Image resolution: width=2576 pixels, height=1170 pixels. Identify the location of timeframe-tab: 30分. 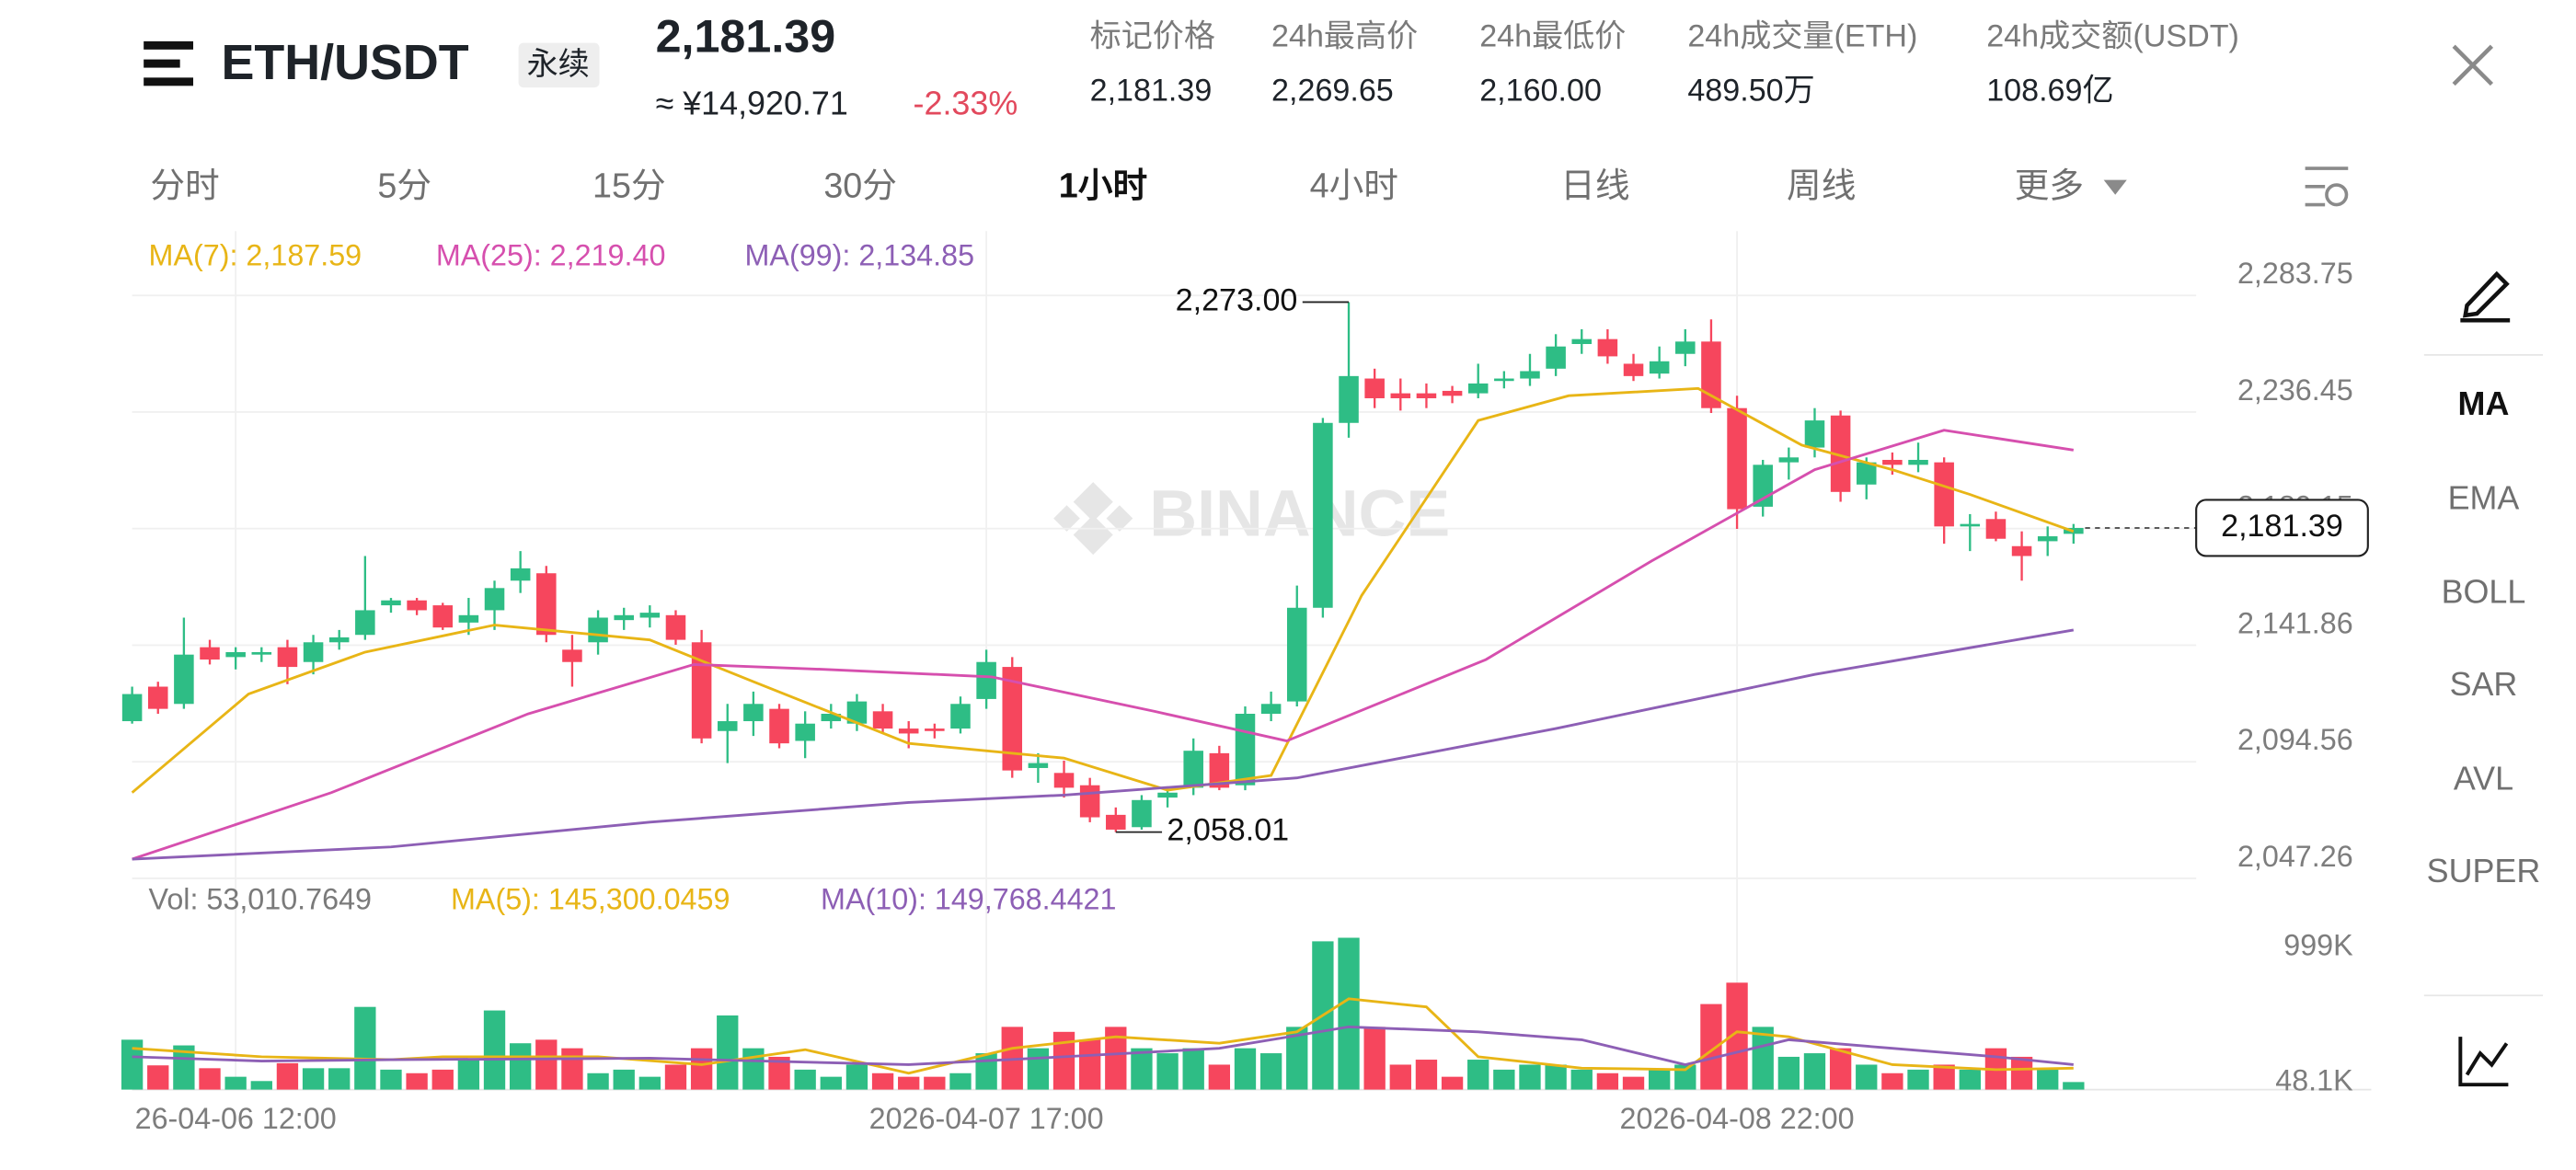
(860, 185).